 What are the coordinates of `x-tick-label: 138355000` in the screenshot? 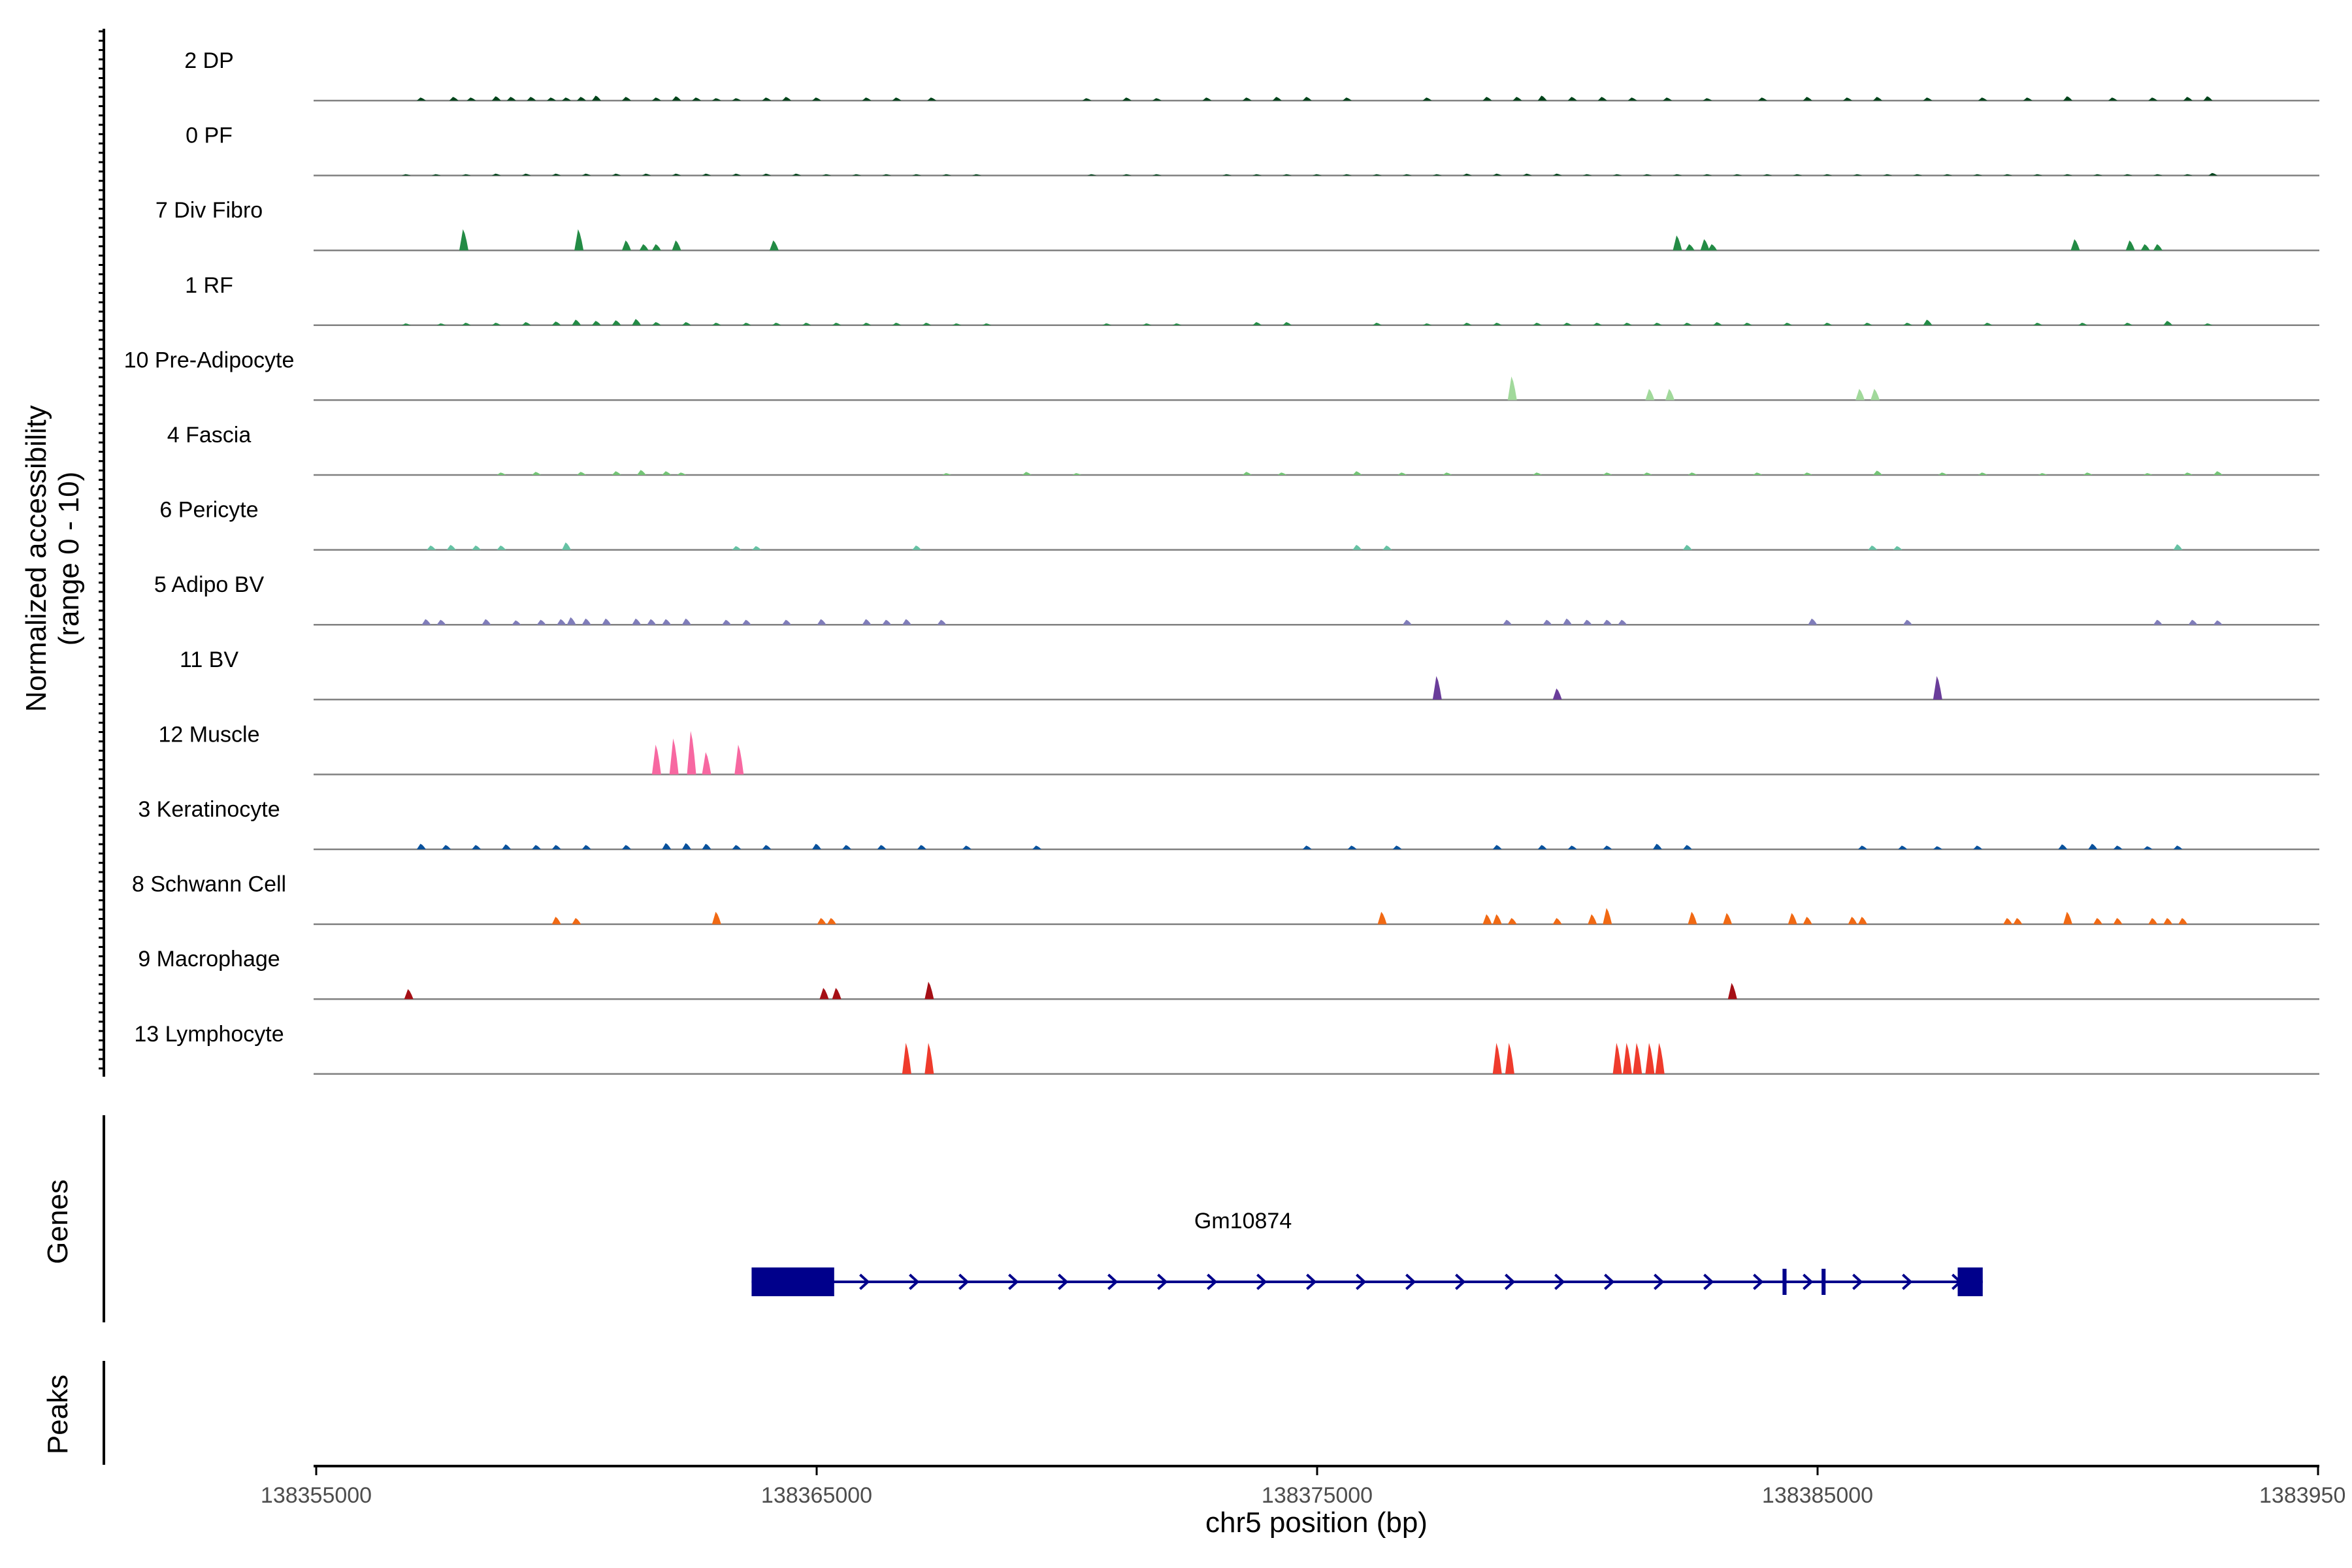 It's located at (316, 1495).